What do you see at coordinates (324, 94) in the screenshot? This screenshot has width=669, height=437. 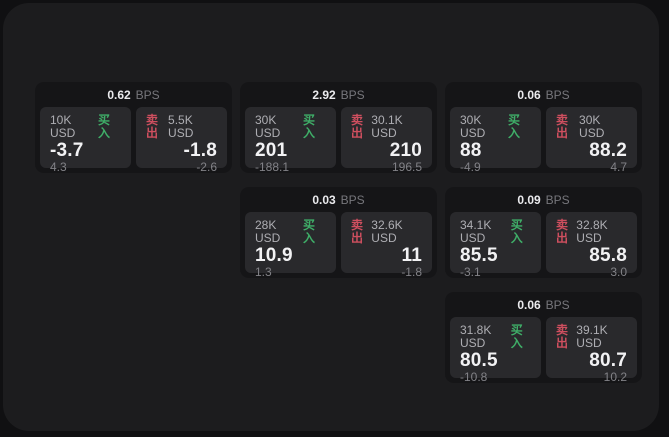 I see `bps-value: 2.92` at bounding box center [324, 94].